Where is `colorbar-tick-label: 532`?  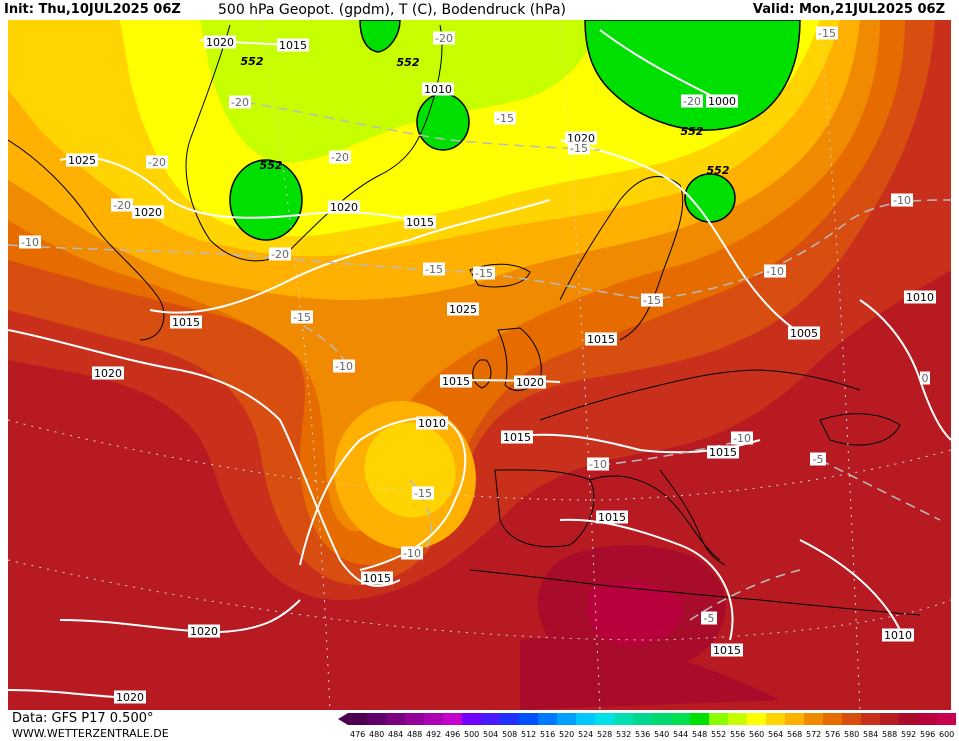
colorbar-tick-label: 532 is located at coordinates (623, 734).